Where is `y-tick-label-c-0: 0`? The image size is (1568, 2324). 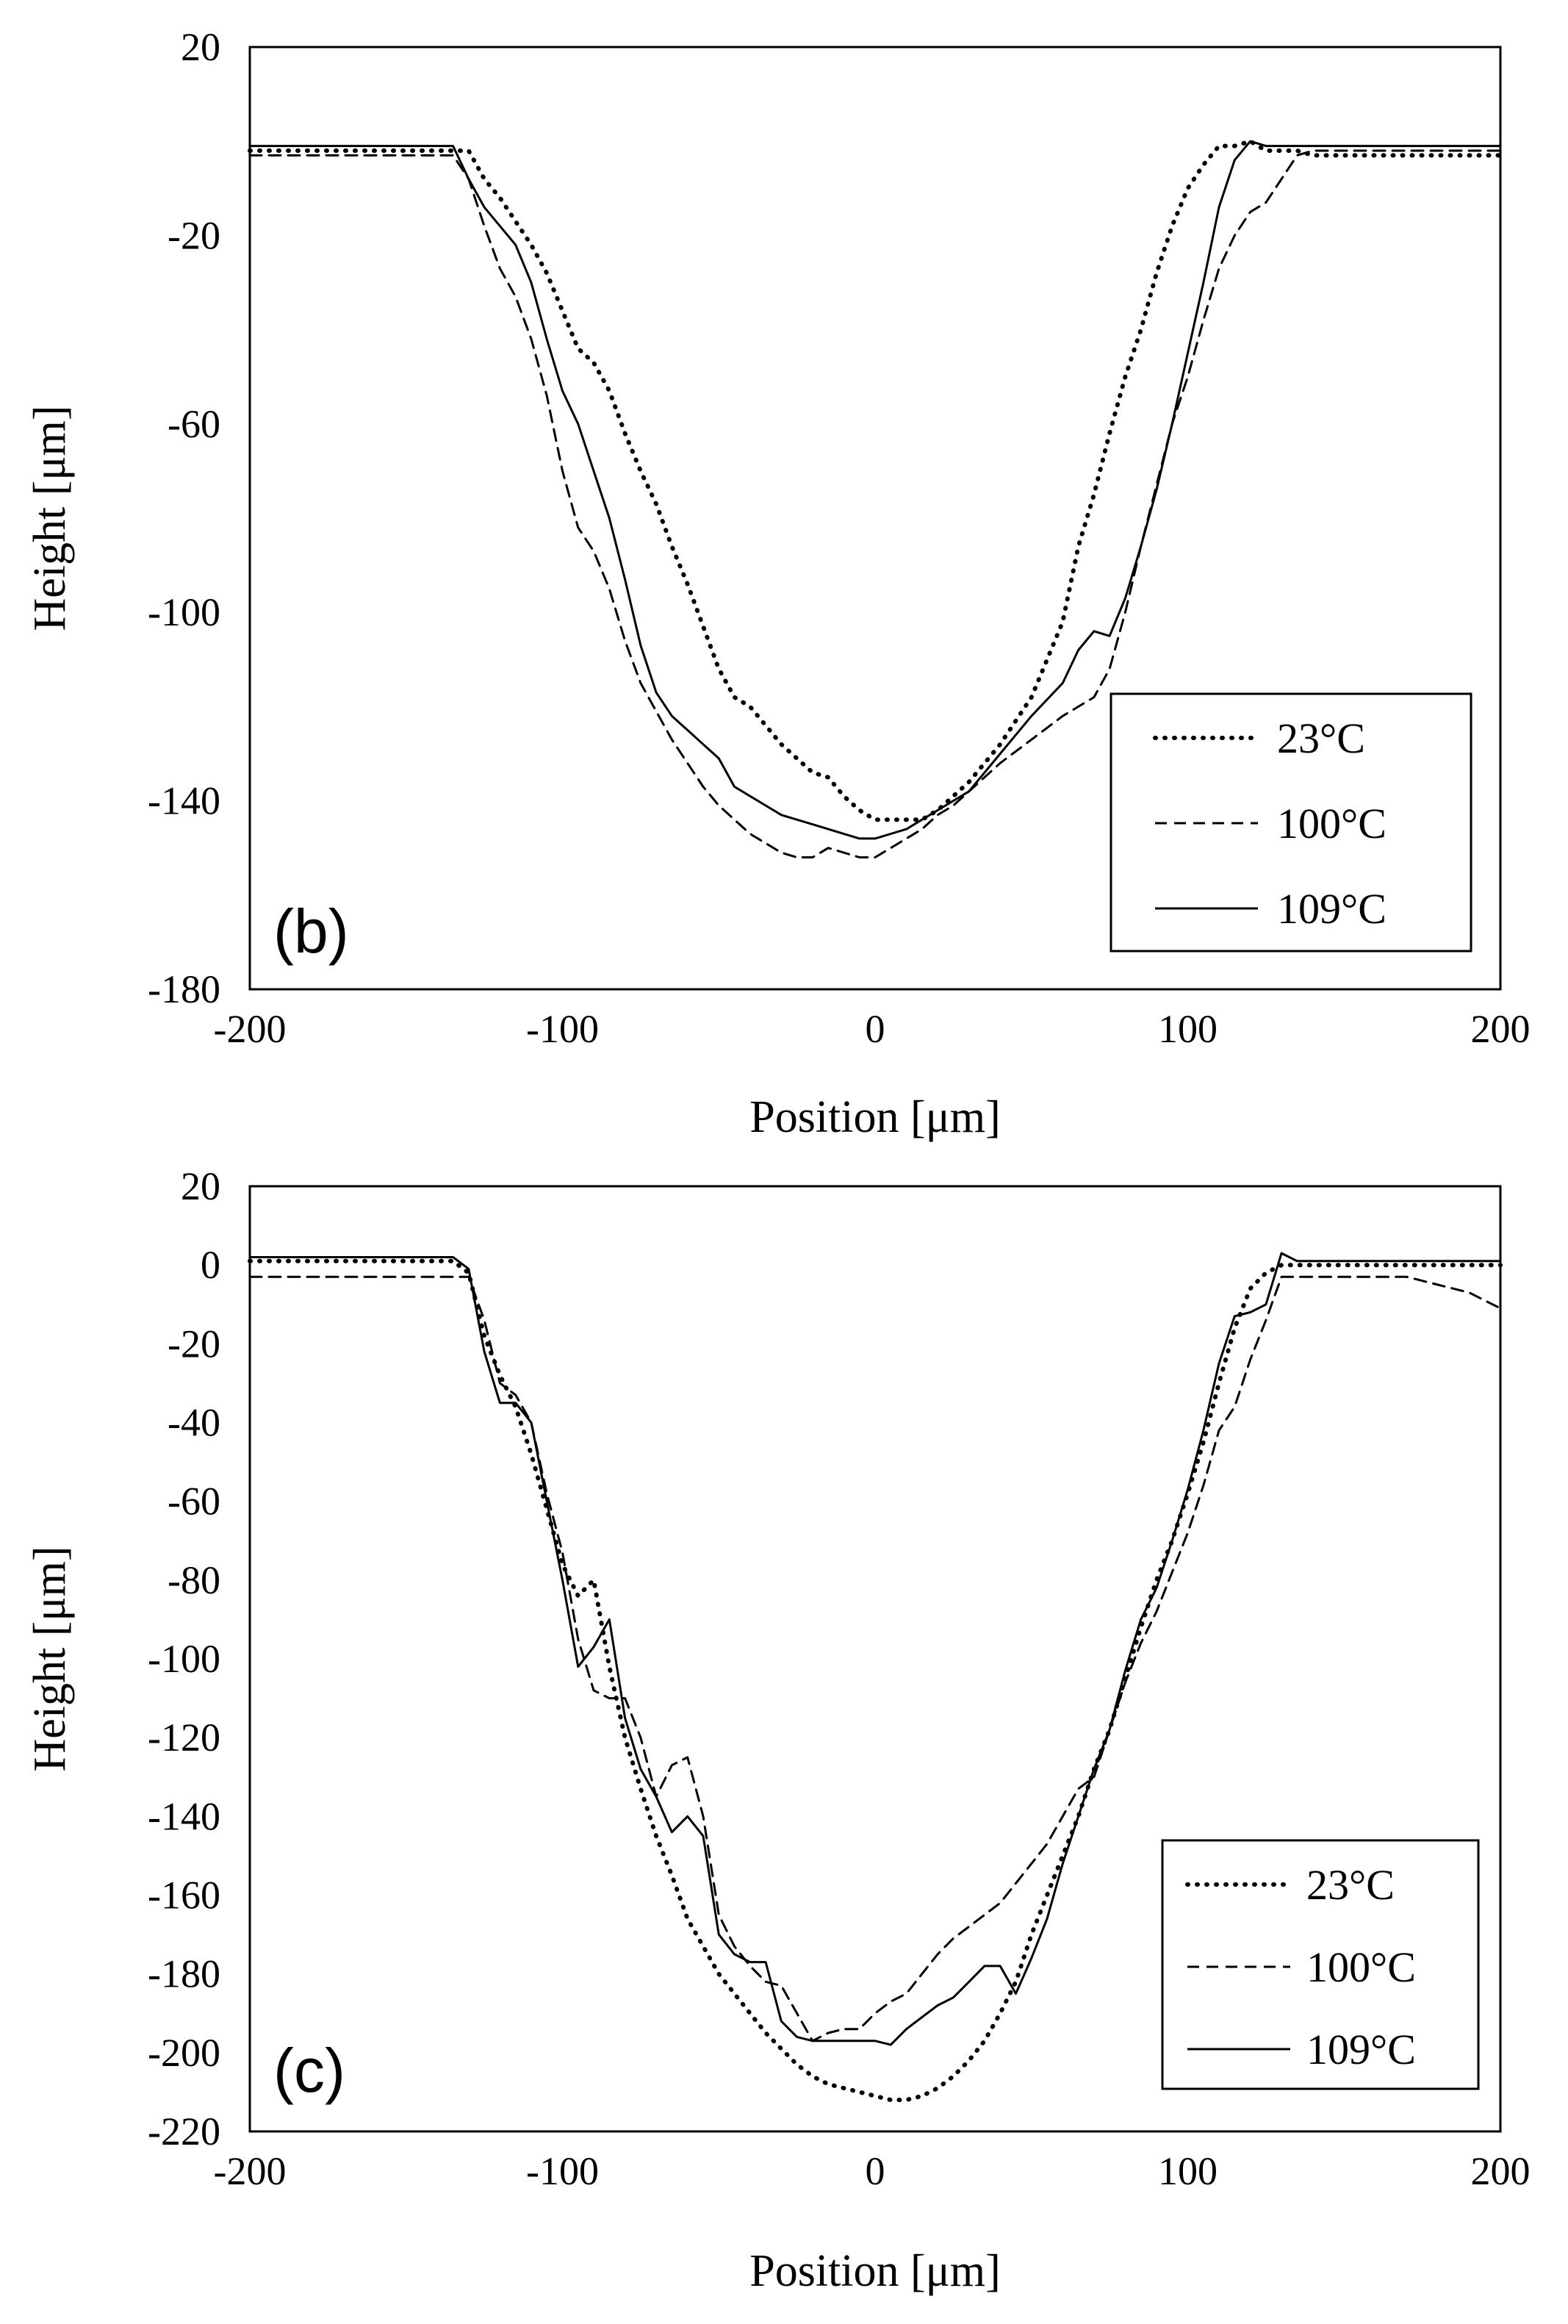
y-tick-label-c-0: 0 is located at coordinates (210, 1265).